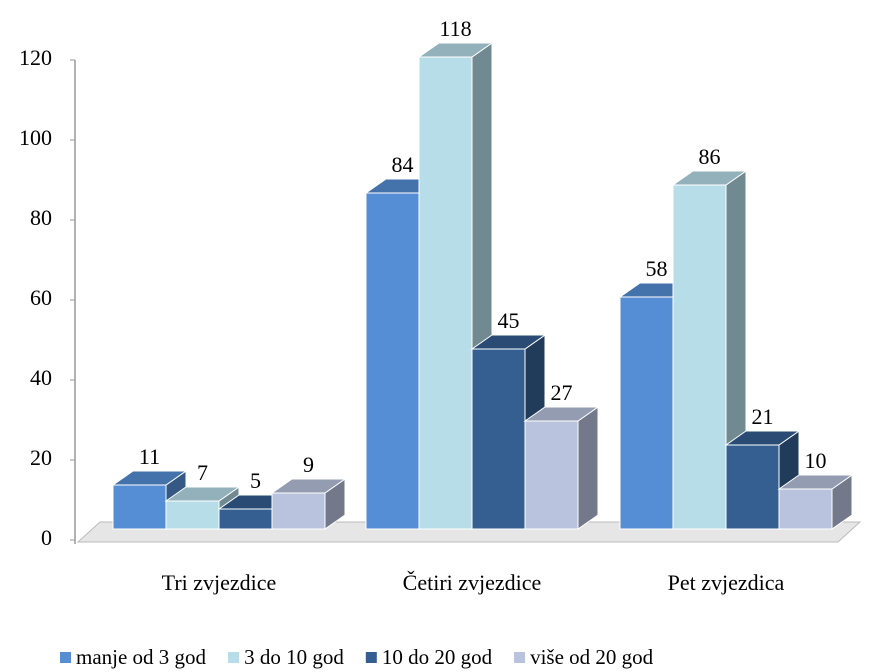 This screenshot has width=876, height=672. What do you see at coordinates (455, 28) in the screenshot?
I see `data-label: 118` at bounding box center [455, 28].